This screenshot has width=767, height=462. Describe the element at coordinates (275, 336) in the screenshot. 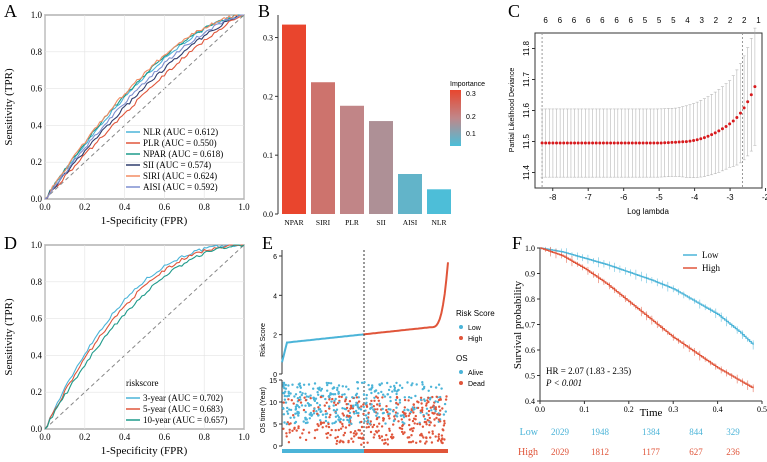

I see `panel-e-top-ytick-label: 2` at that location.